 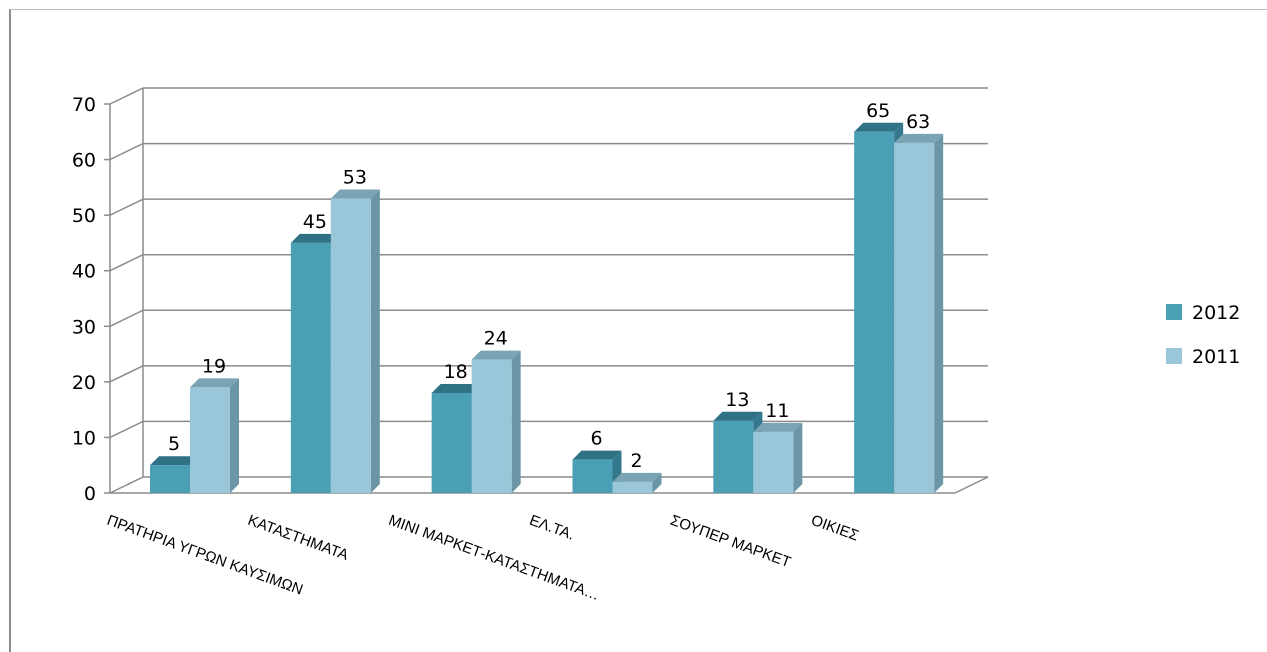 I want to click on legend-swatch-2011, so click(x=1174, y=356).